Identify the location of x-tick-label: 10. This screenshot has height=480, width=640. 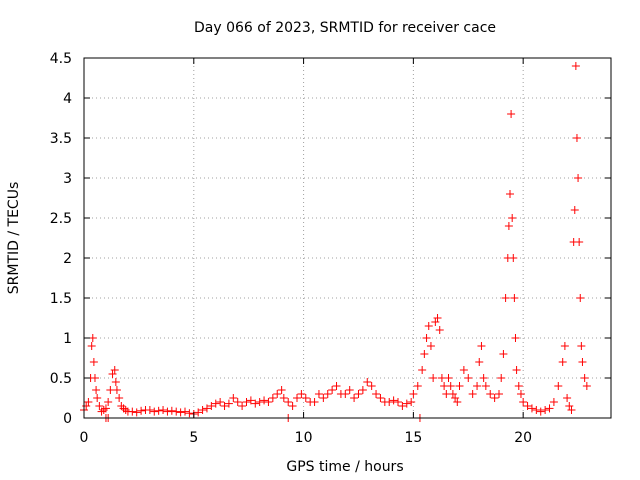
(304, 438).